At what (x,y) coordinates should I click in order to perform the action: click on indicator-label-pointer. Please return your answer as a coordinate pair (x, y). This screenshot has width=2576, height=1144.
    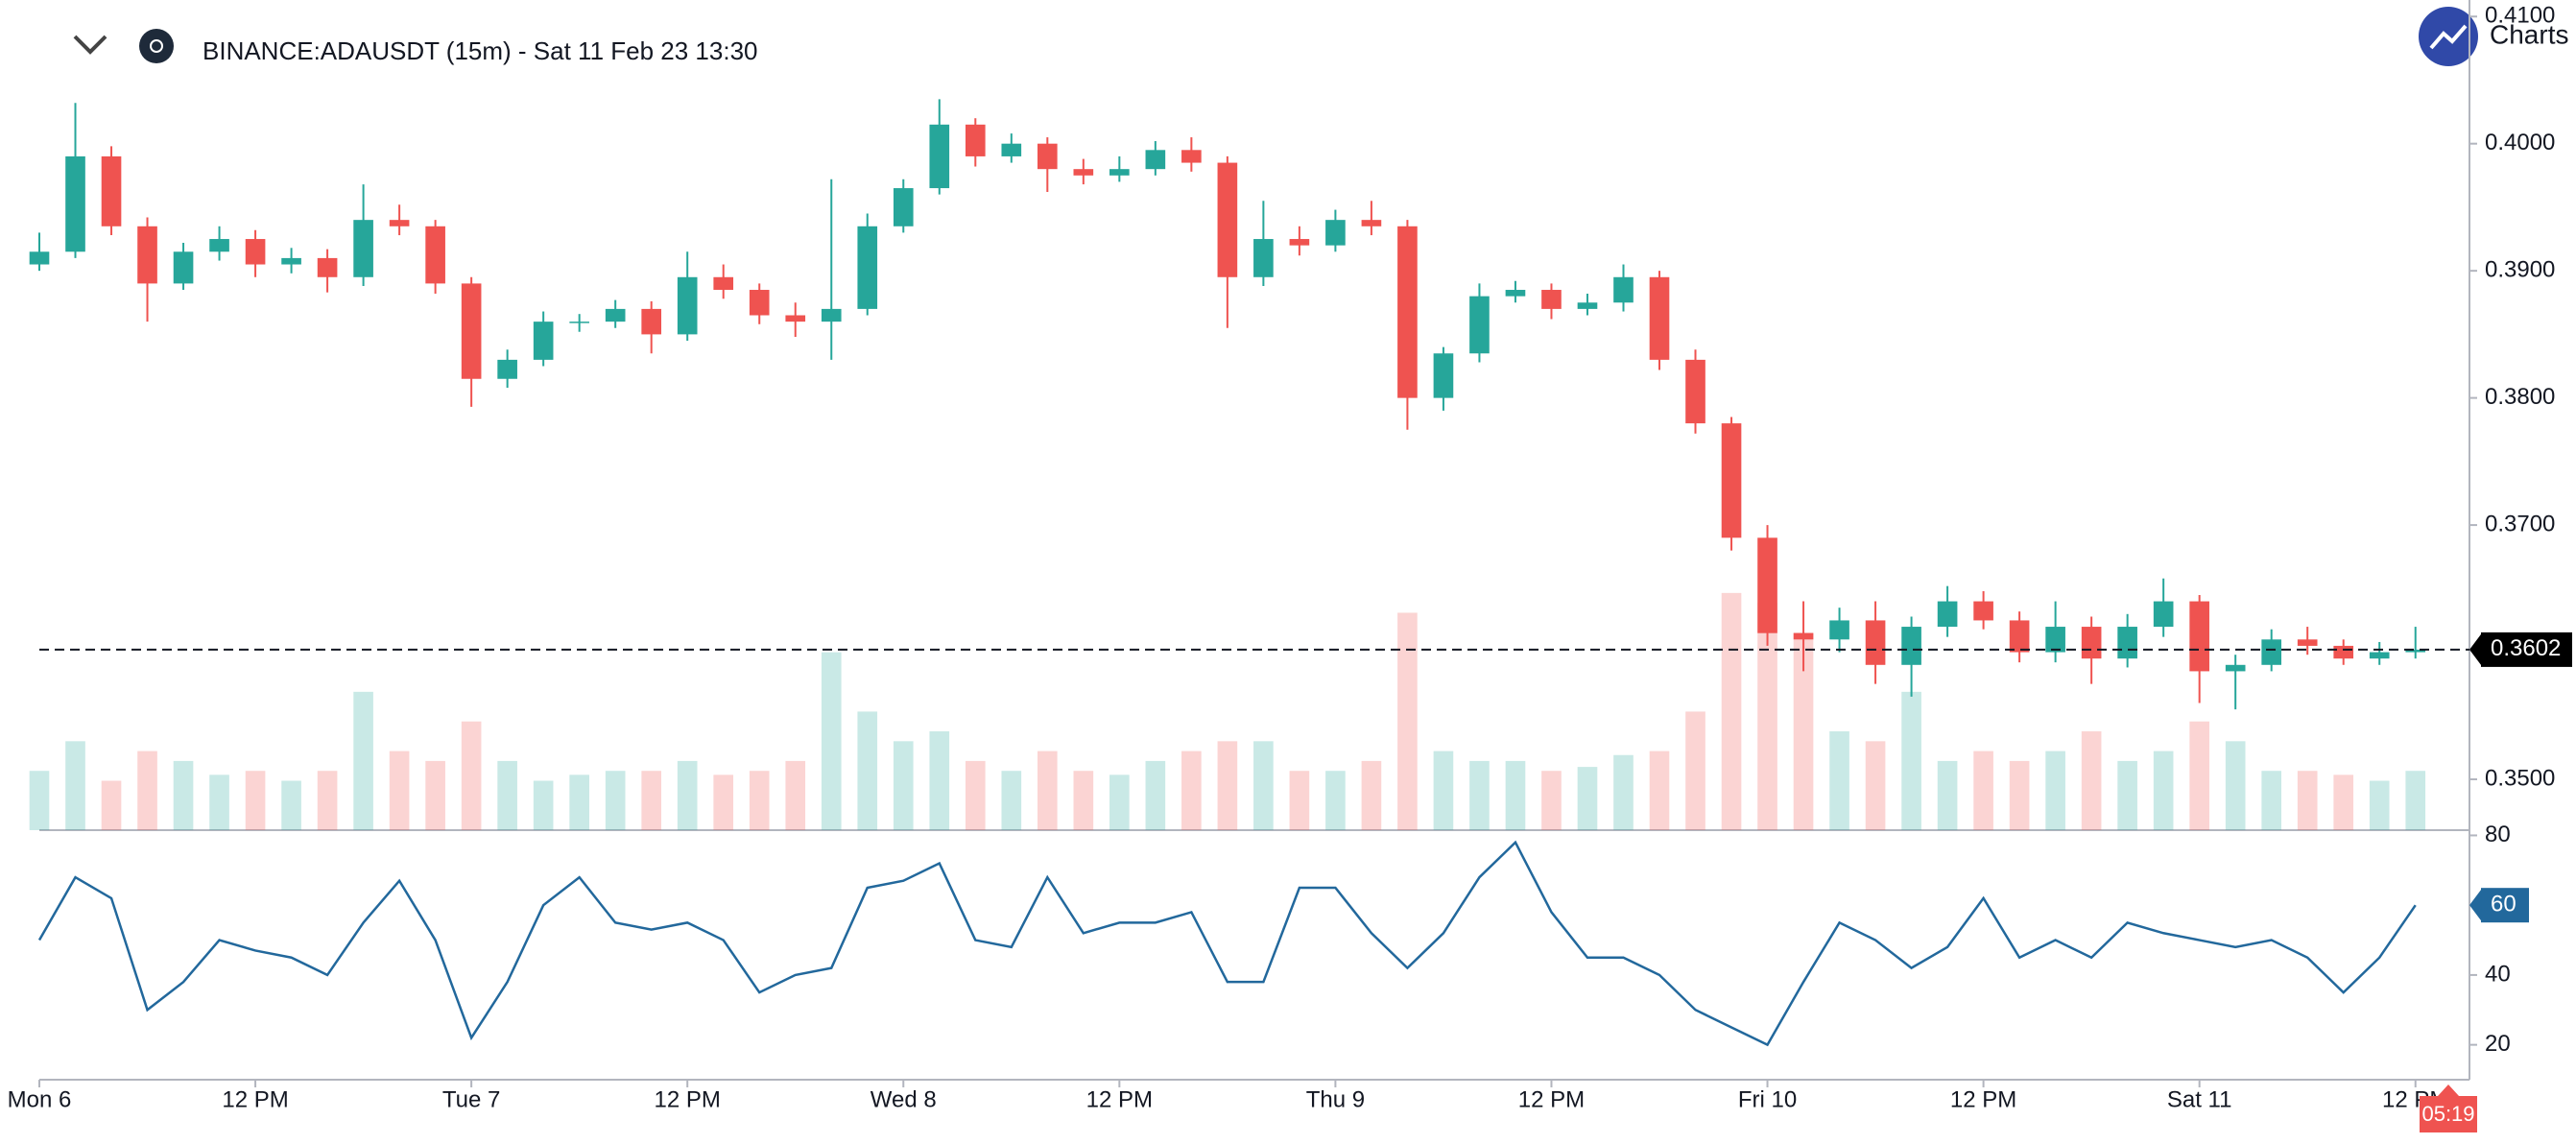
    Looking at the image, I should click on (2475, 905).